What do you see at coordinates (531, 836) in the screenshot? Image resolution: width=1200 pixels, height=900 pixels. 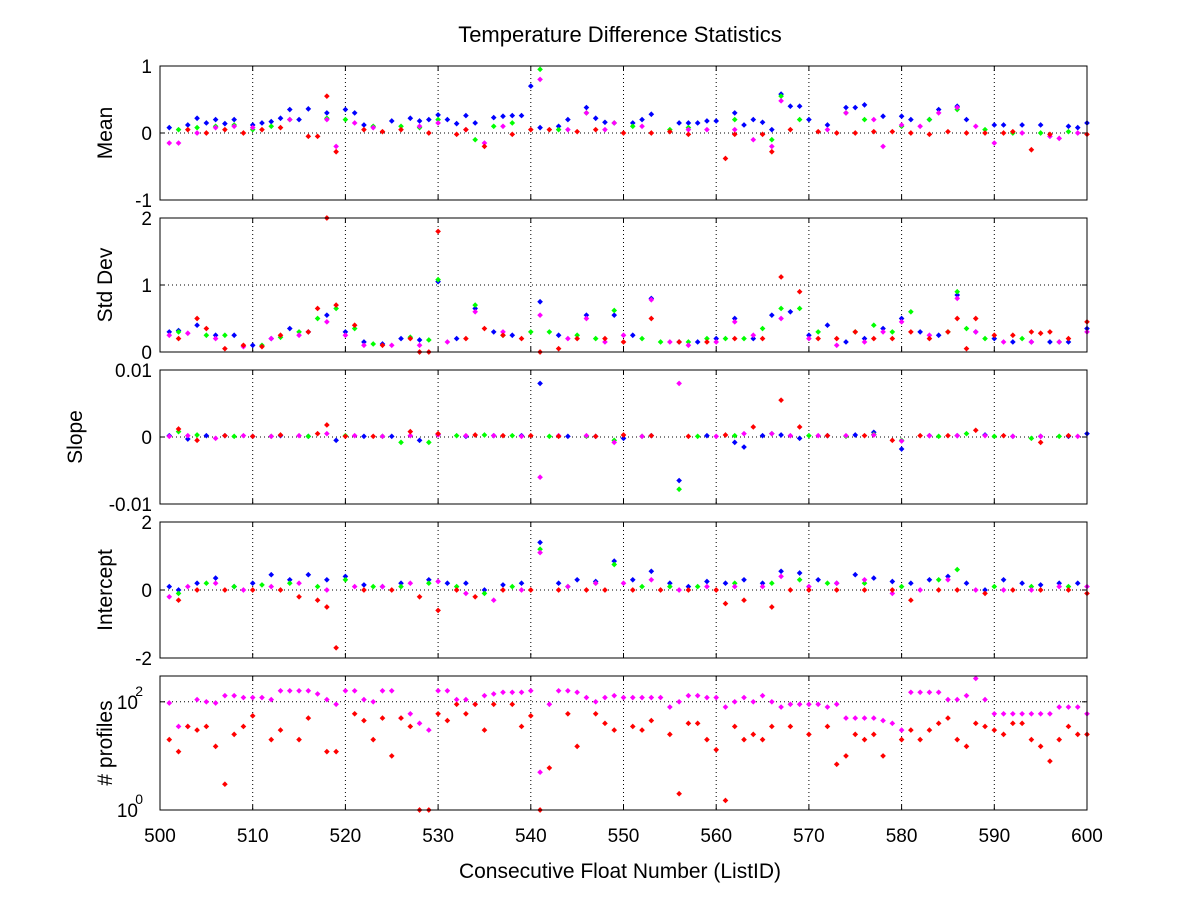 I see `x-tick-label: 540` at bounding box center [531, 836].